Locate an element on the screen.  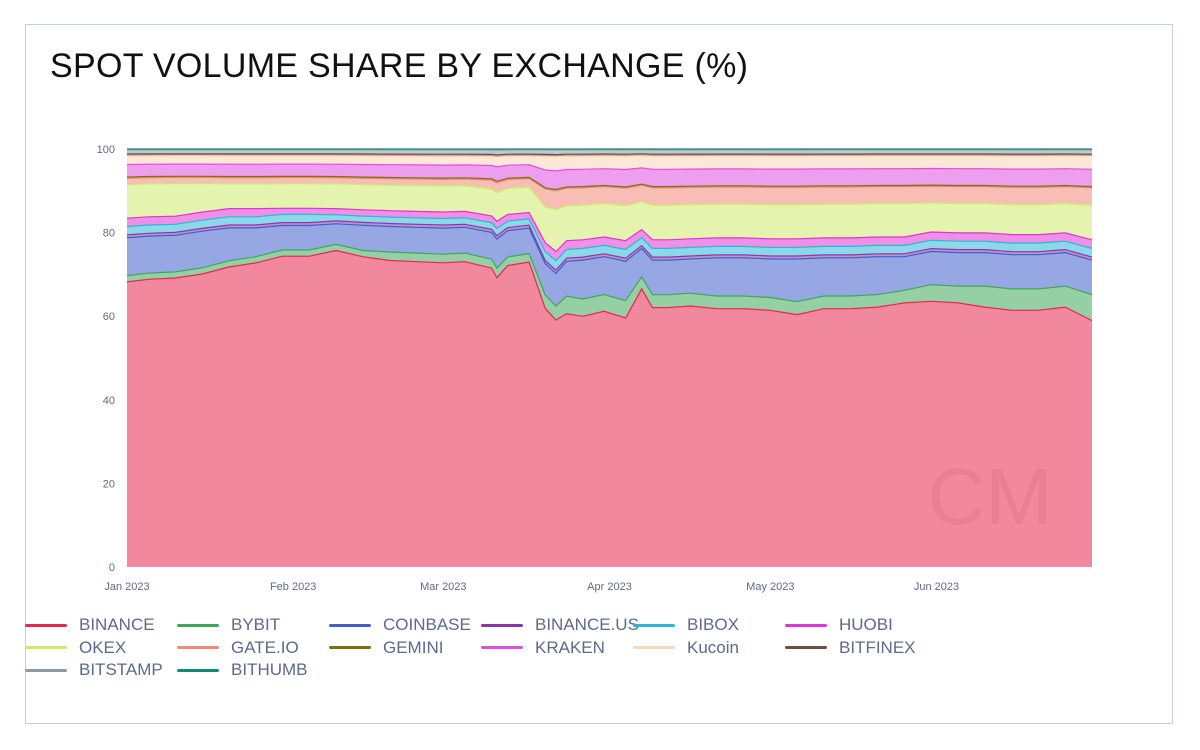
line-okex is located at coordinates (609, 197).